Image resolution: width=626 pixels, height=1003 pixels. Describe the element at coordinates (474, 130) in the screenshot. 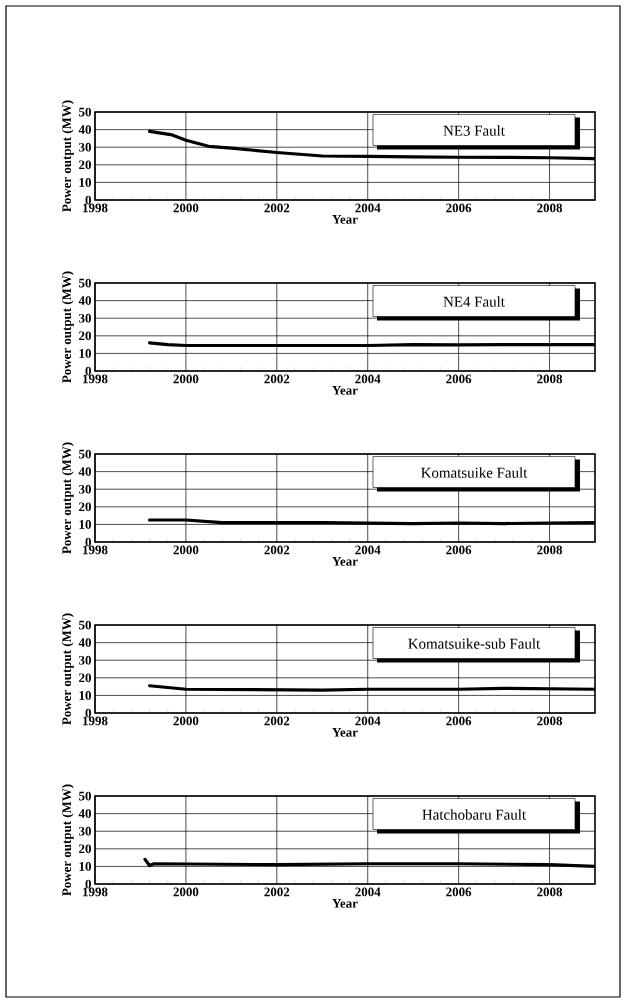

I see `text: NE3 Fault` at that location.